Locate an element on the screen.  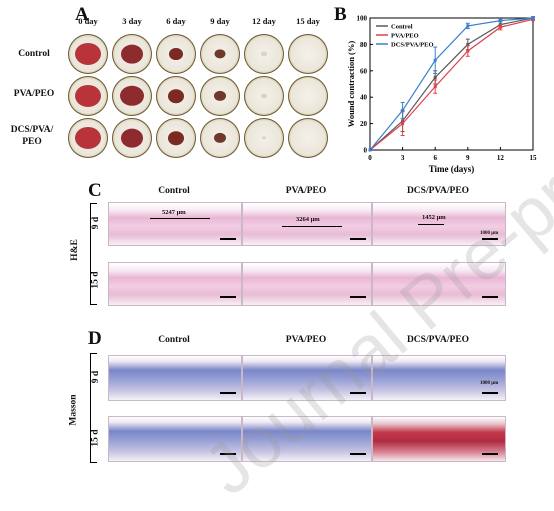
masson-dcs-15d is located at coordinates (439, 439).